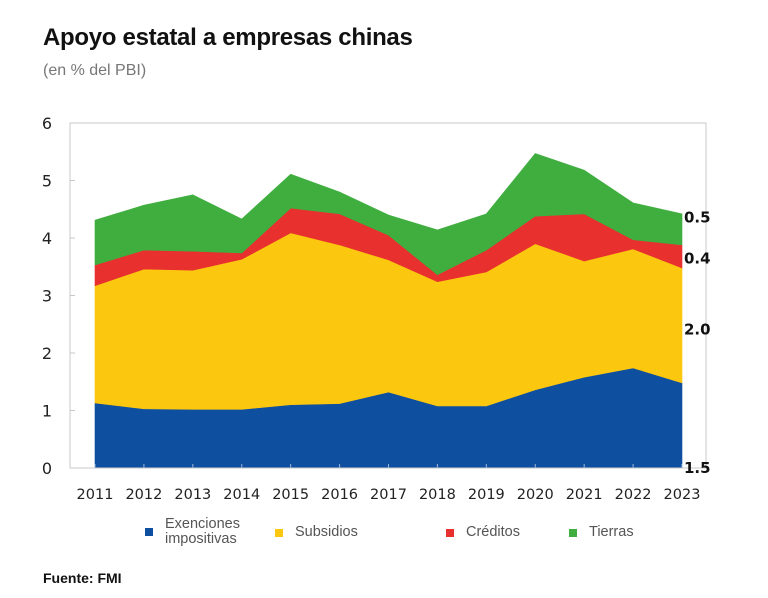 Image resolution: width=768 pixels, height=598 pixels. What do you see at coordinates (47, 123) in the screenshot?
I see `y-tick-label: 6` at bounding box center [47, 123].